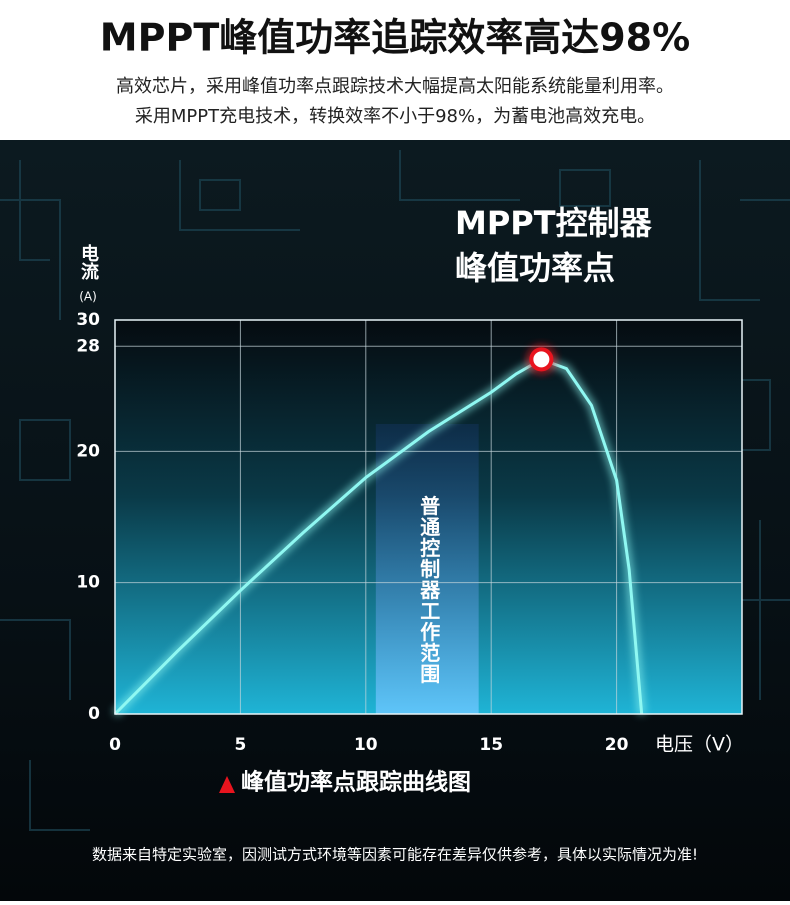  Describe the element at coordinates (699, 745) in the screenshot. I see `x-axis-label: 电压（V）` at that location.